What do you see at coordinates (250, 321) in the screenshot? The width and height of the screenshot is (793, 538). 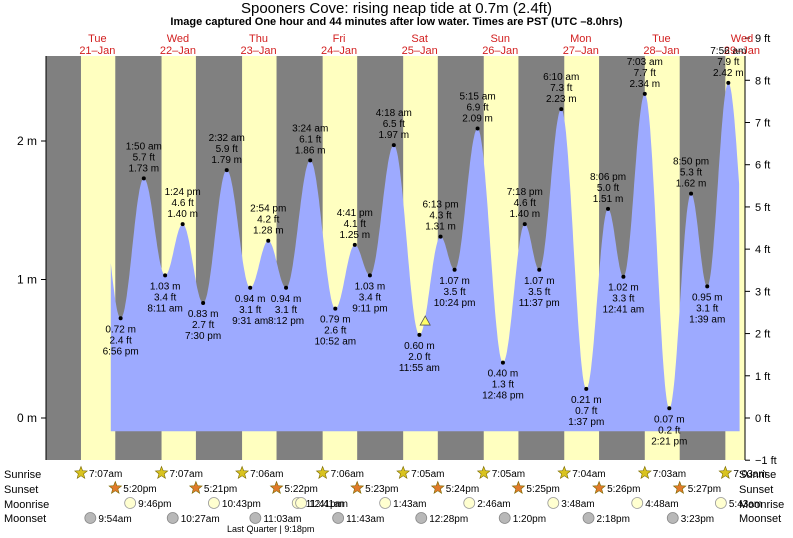 I see `low-tide-time-label: 9:31 am` at bounding box center [250, 321].